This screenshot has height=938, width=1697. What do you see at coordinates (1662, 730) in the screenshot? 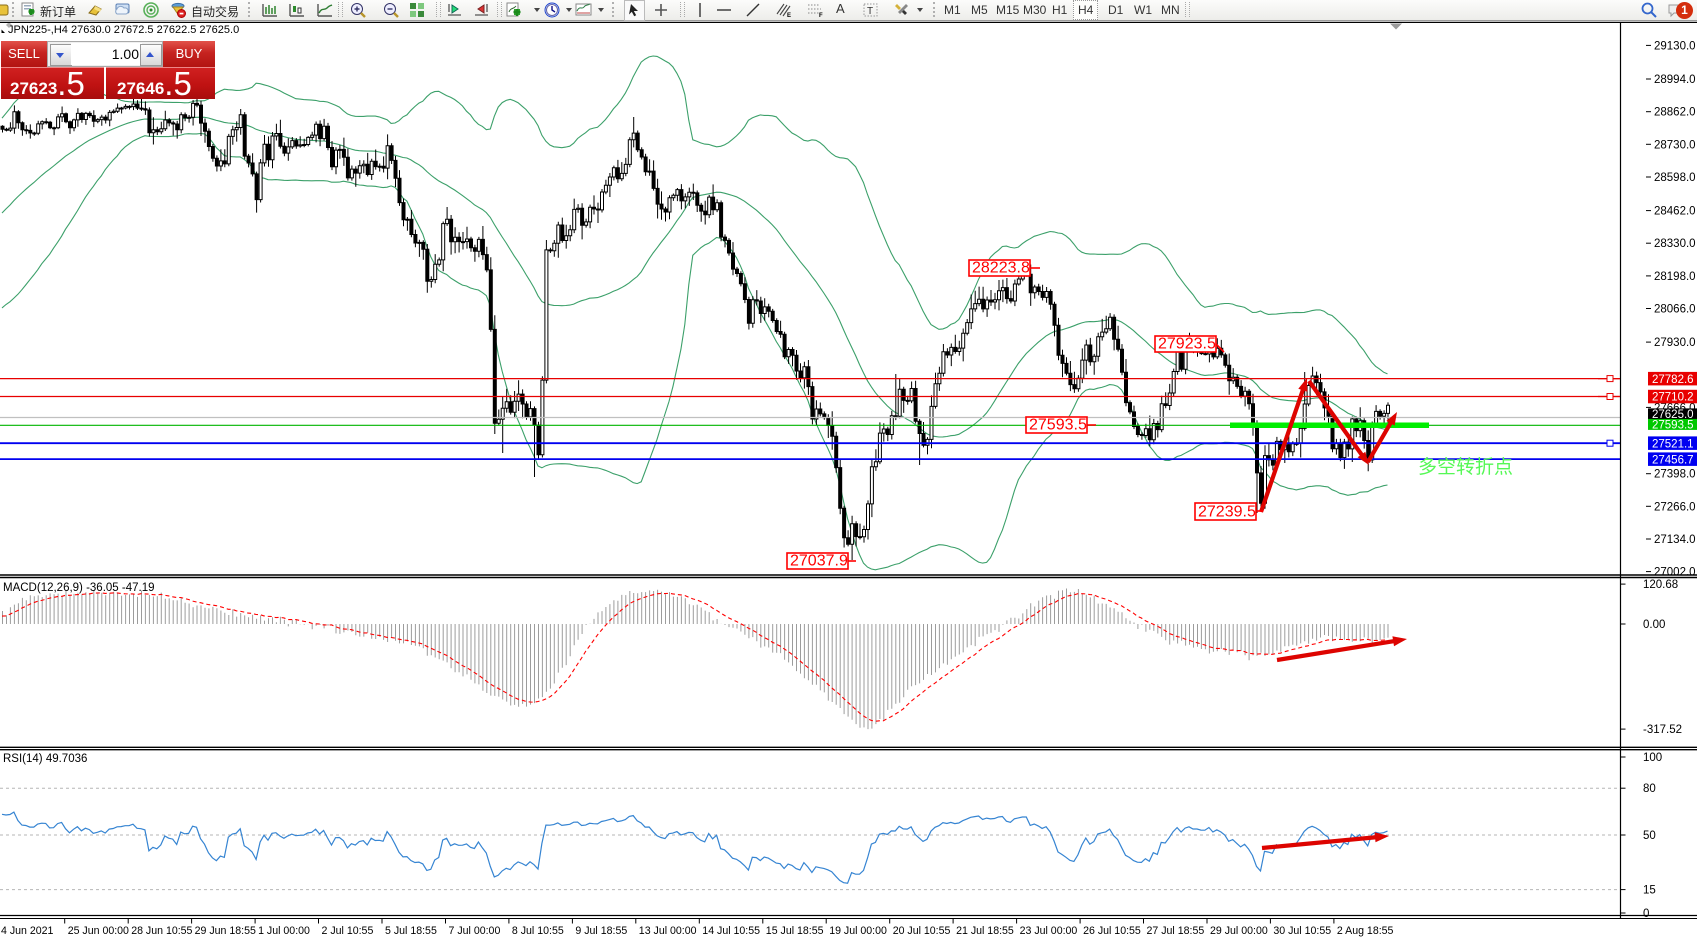
I see `svg-text: -317.52` at bounding box center [1662, 730].